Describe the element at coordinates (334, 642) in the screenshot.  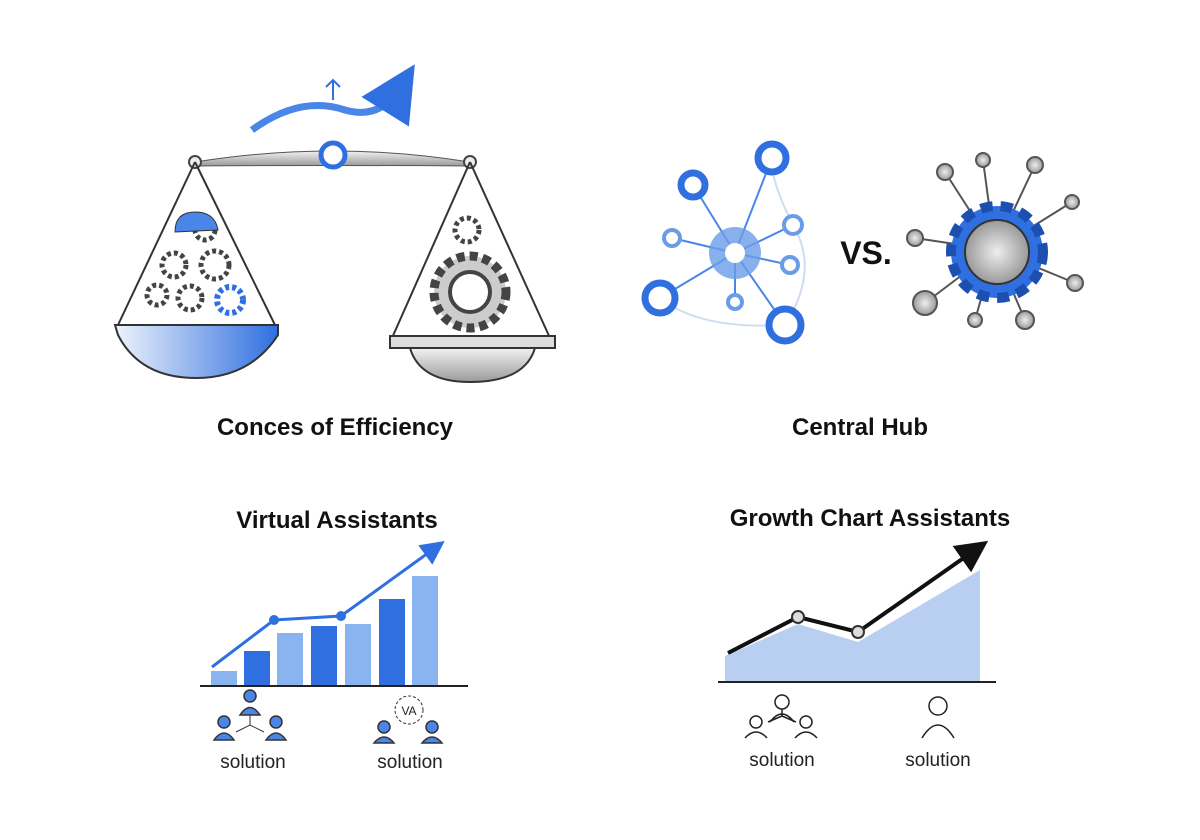
I see `bar-graphic` at that location.